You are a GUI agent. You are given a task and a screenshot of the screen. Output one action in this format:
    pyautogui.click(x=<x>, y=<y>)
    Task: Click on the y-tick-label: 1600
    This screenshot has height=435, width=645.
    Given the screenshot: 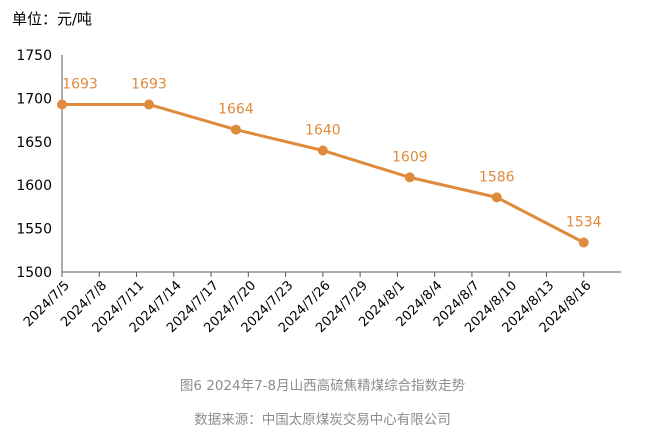 What is the action you would take?
    pyautogui.click(x=34, y=186)
    